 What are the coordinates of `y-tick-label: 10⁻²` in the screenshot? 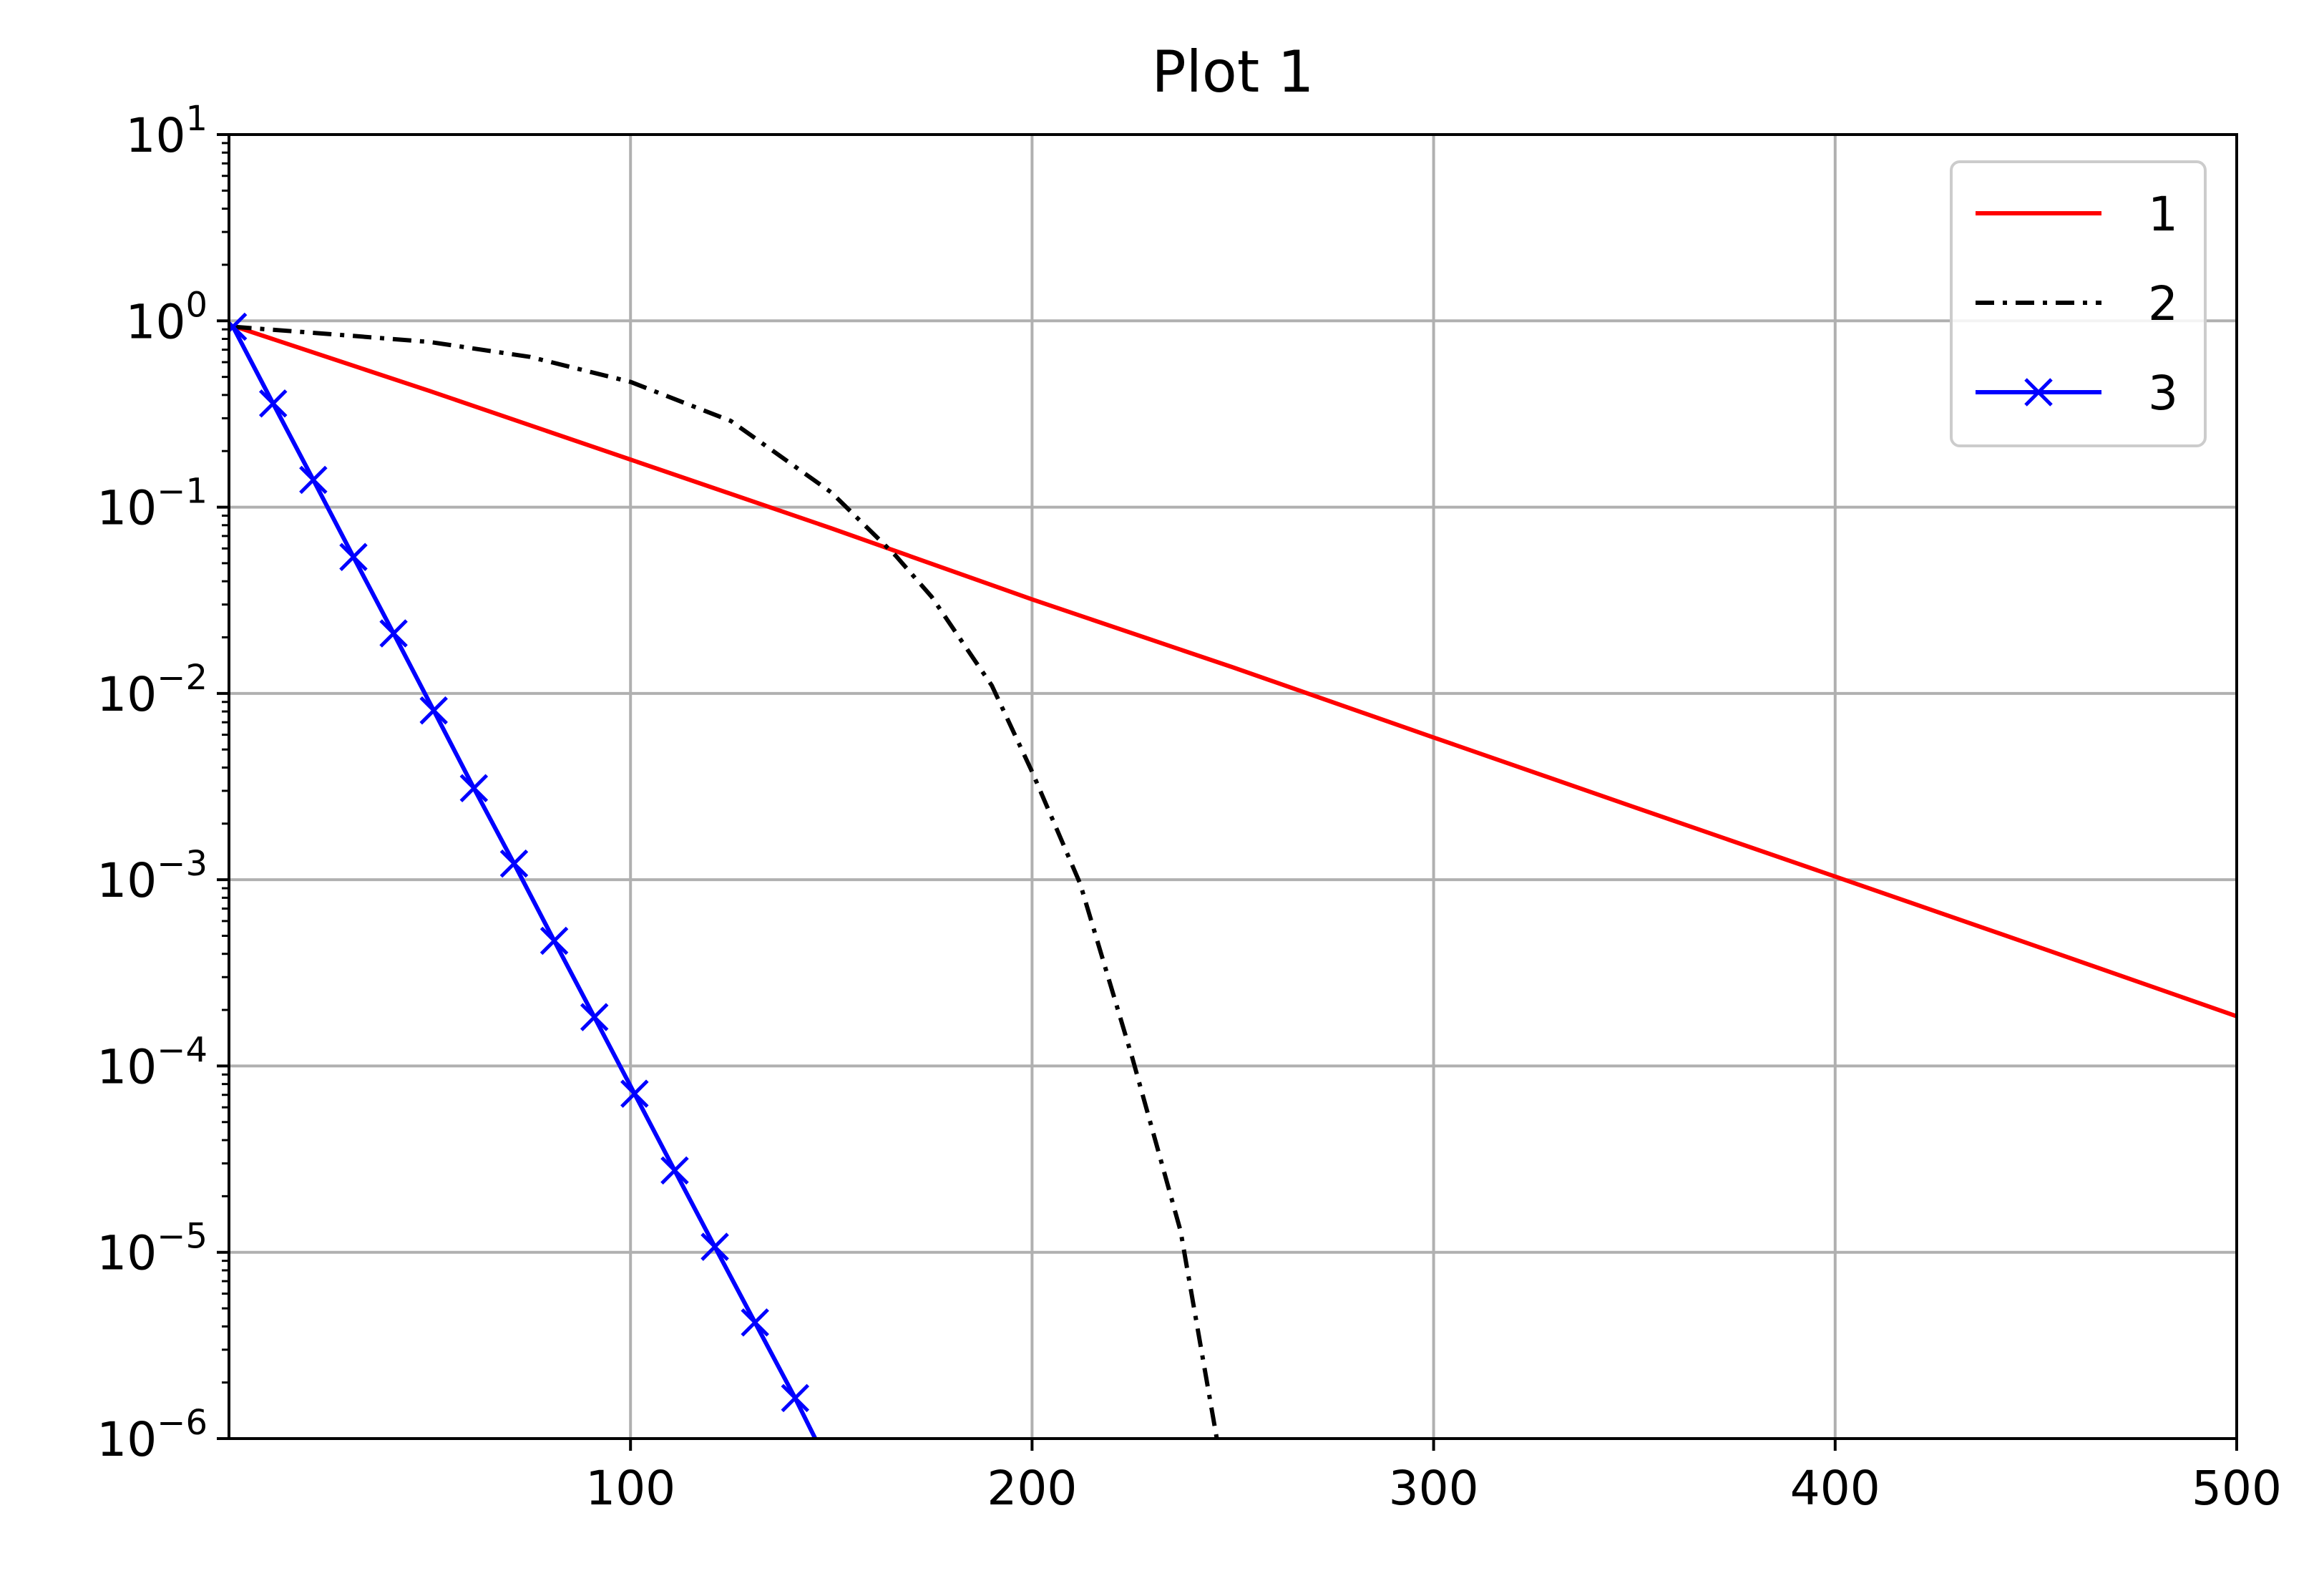 It's located at (152, 690).